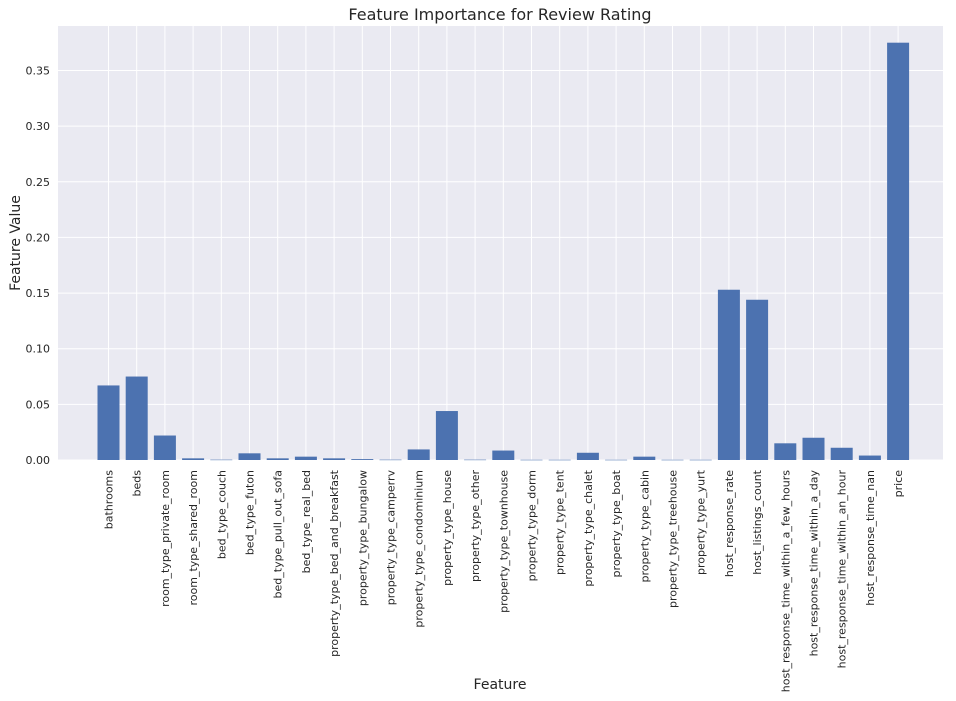  Describe the element at coordinates (249, 456) in the screenshot. I see `bar-bed-type-futon` at that location.